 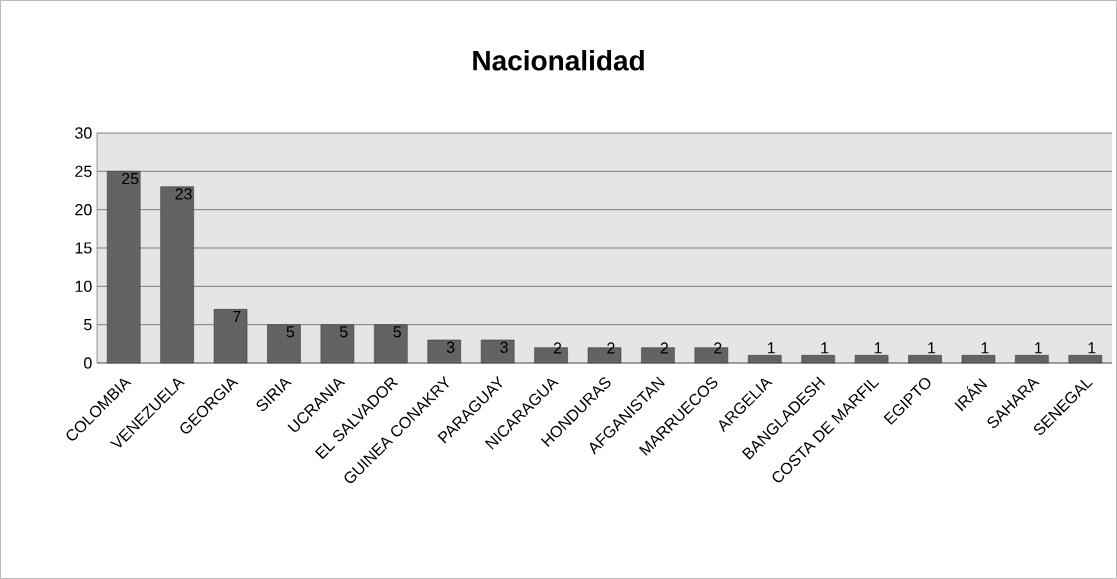 What do you see at coordinates (88, 363) in the screenshot?
I see `y-tick-label: 0` at bounding box center [88, 363].